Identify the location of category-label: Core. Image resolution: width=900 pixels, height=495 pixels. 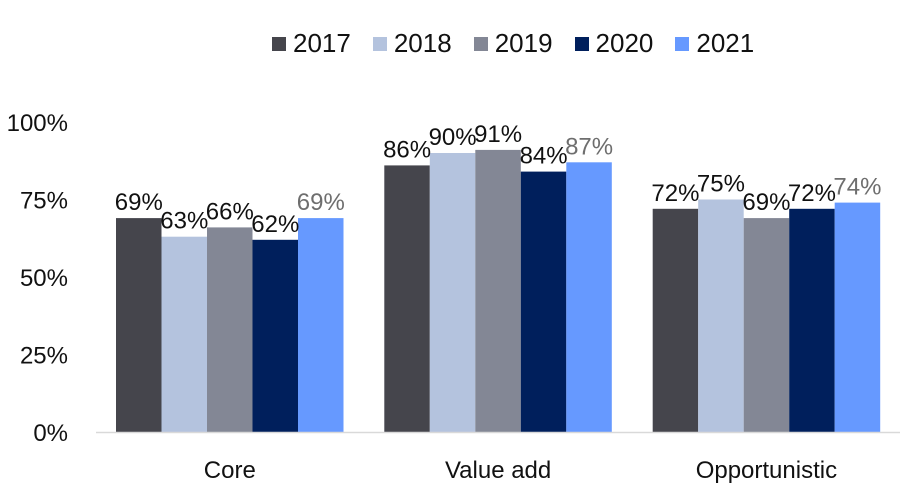
(230, 470).